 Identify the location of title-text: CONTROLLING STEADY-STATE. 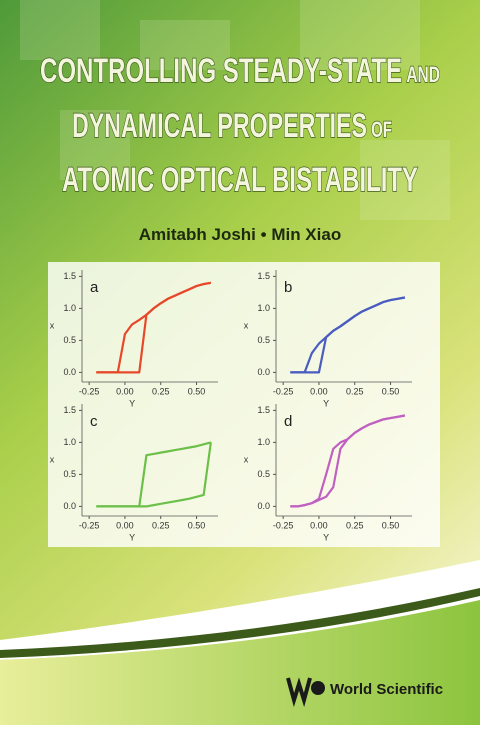
(221, 71).